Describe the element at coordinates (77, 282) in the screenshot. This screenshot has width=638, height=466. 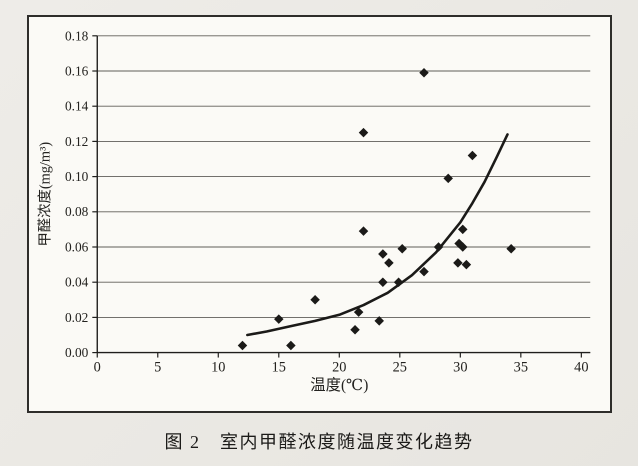
I see `y-tick-label: 0.04` at that location.